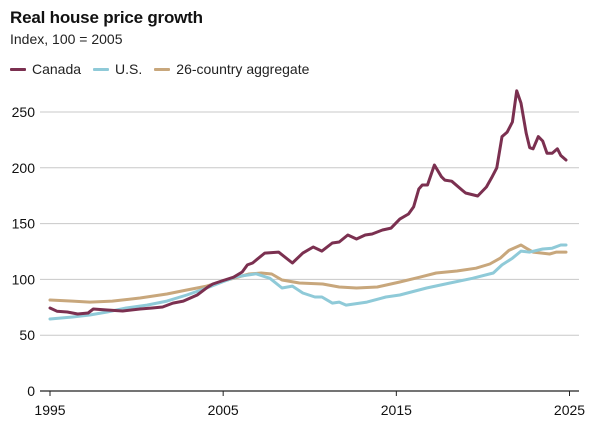 The image size is (600, 427). Describe the element at coordinates (66, 39) in the screenshot. I see `chart-subtitle: Index, 100 = 2005` at that location.